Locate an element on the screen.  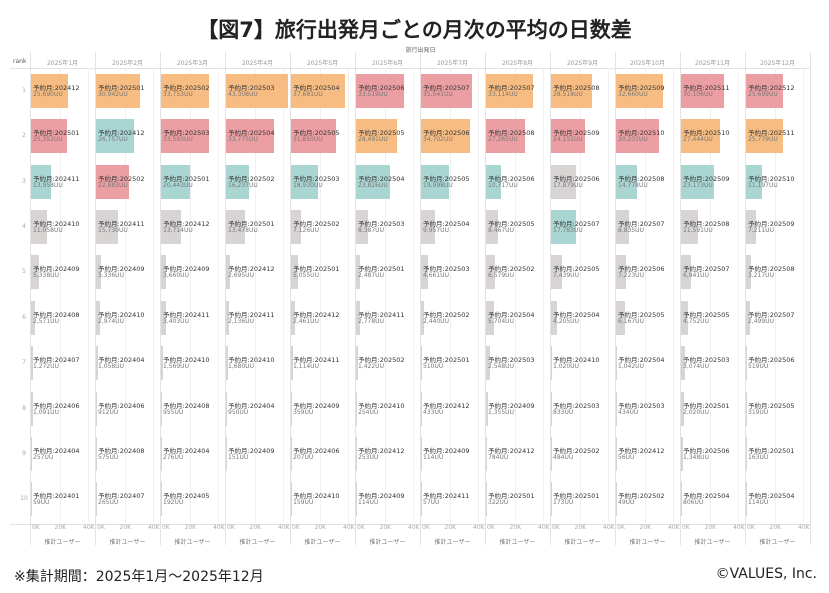
bar-value: 26,757UU is located at coordinates (113, 140).